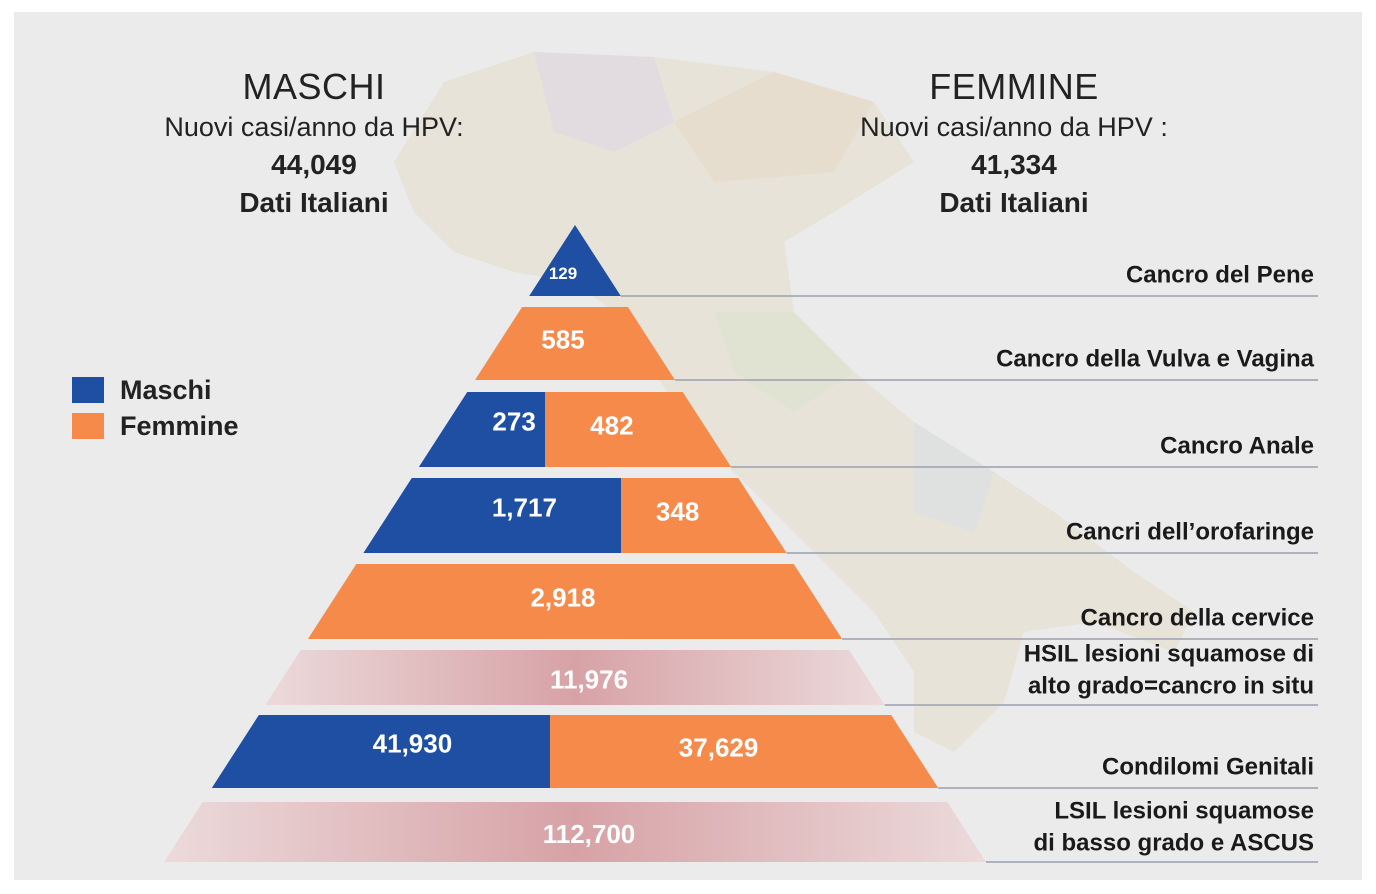 This screenshot has height=894, width=1376. I want to click on category-label-line2: di basso grado e ASCUS, so click(1174, 842).